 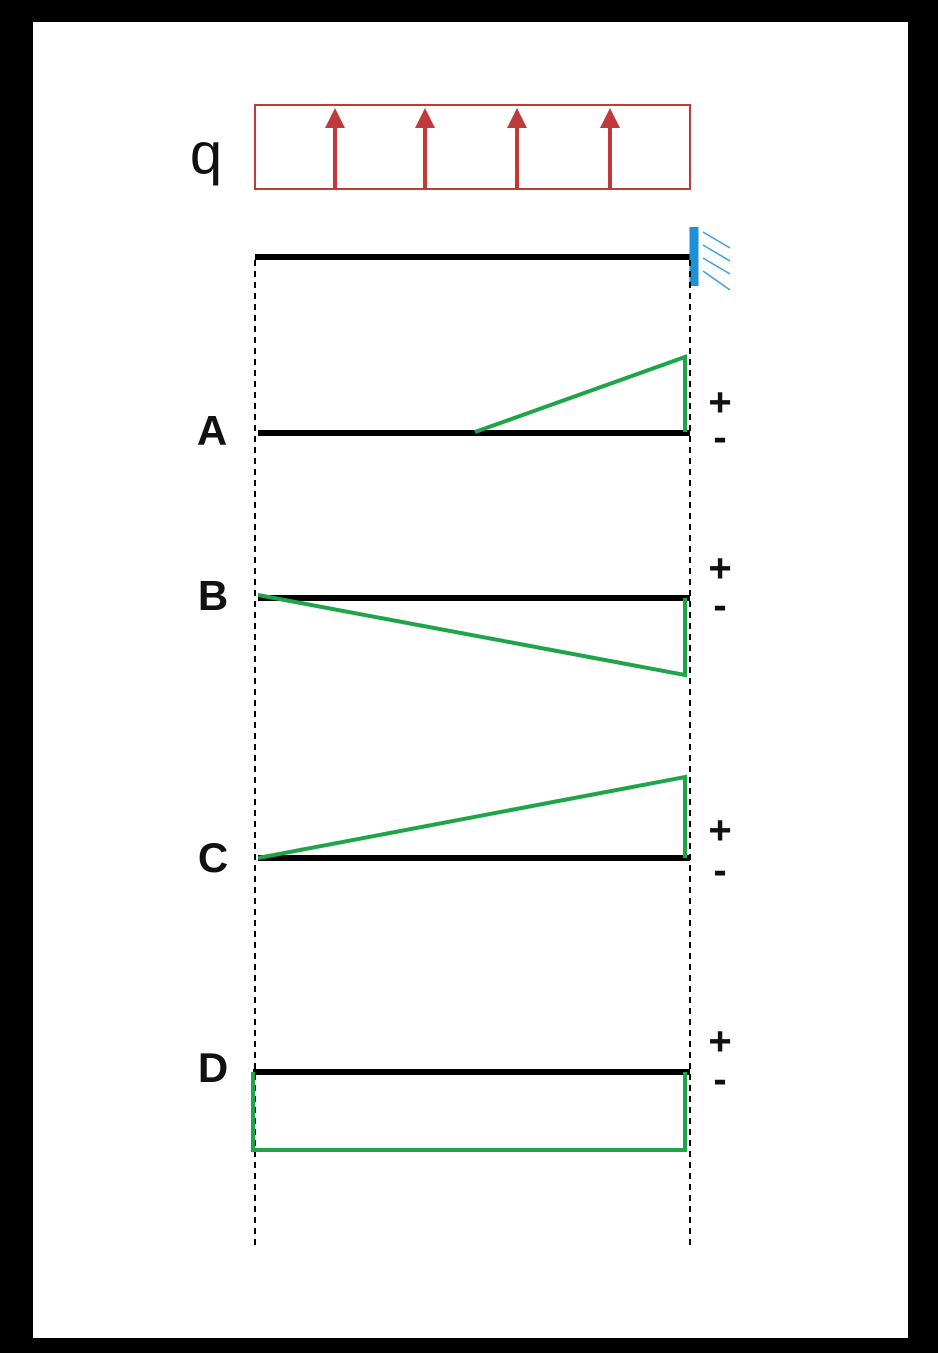 What do you see at coordinates (212, 430) in the screenshot?
I see `option-label: A` at bounding box center [212, 430].